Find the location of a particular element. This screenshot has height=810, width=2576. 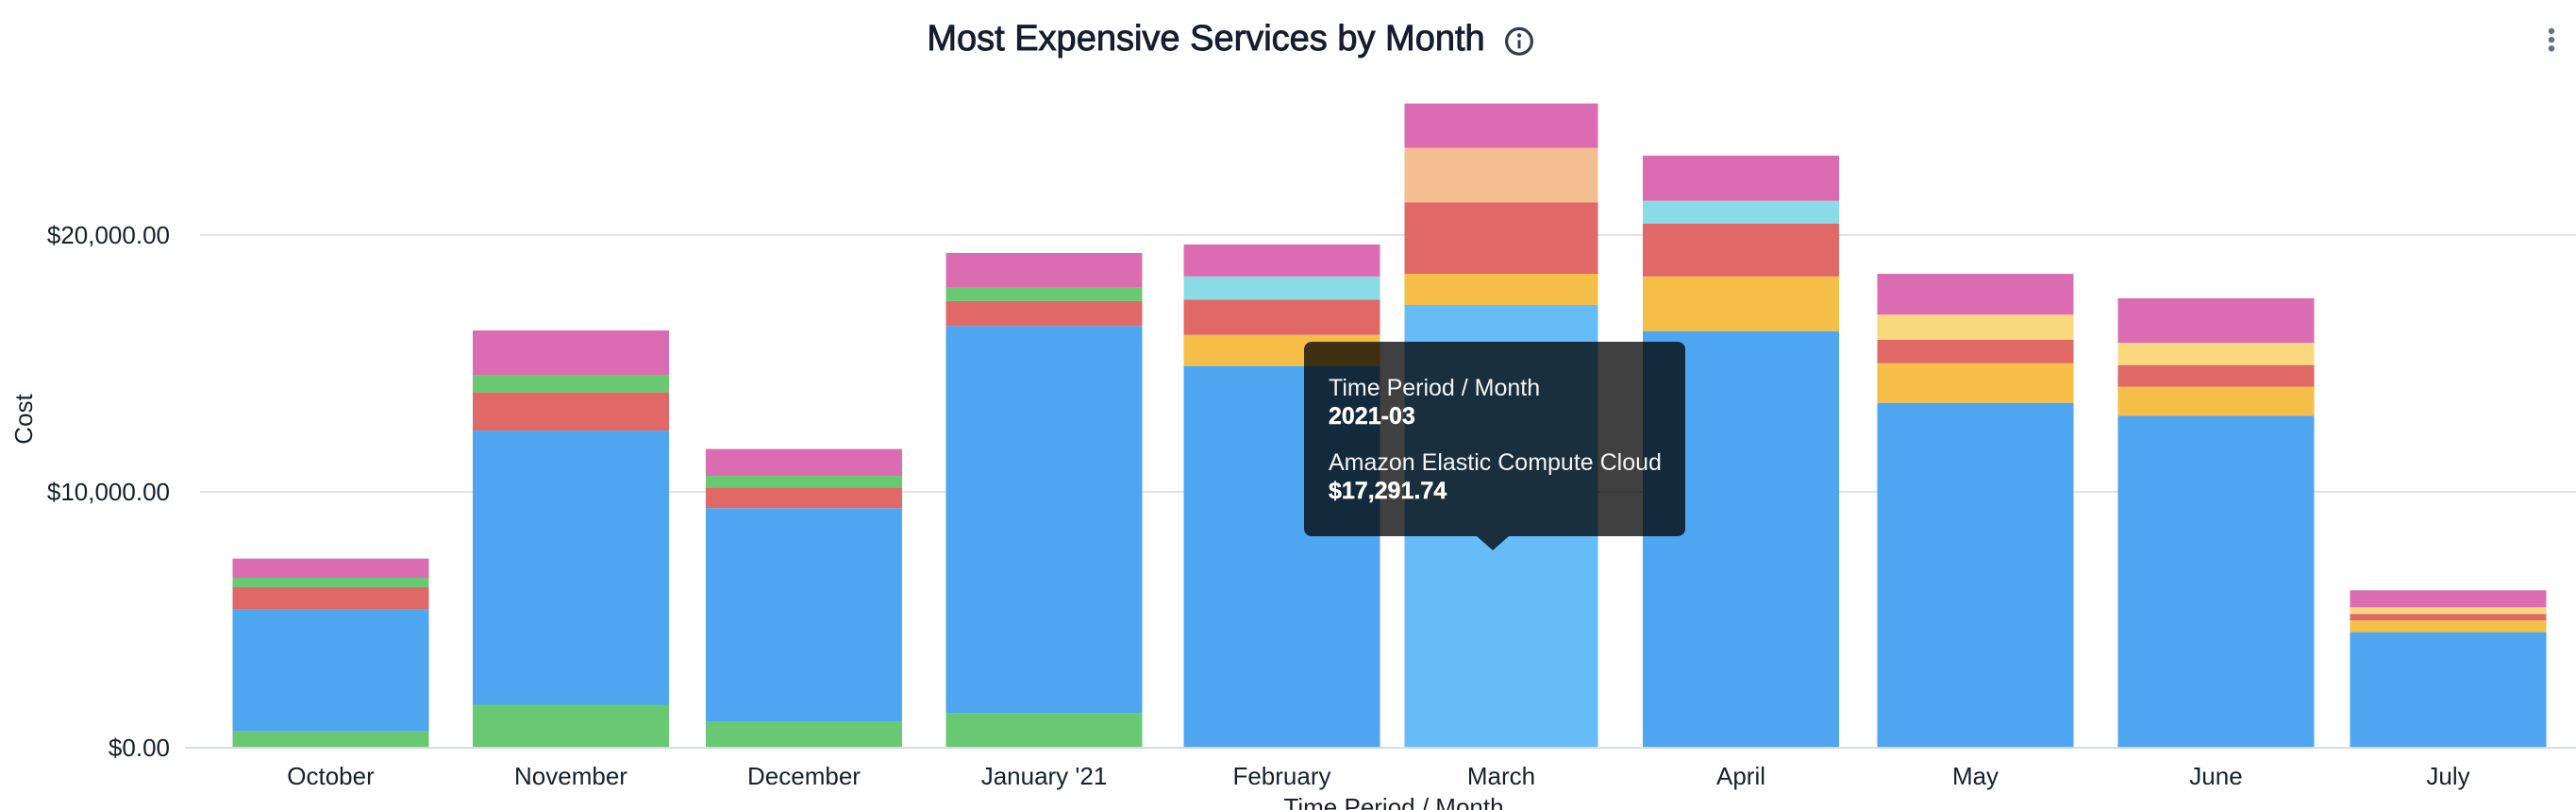

svg-text: June is located at coordinates (2215, 776).